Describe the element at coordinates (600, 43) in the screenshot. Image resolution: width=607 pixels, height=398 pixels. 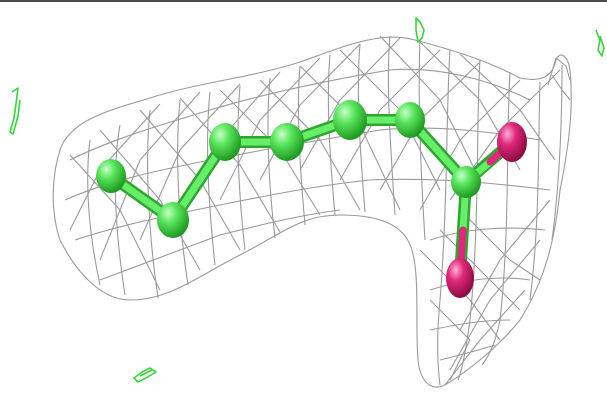
I see `noise-fragment-right` at that location.